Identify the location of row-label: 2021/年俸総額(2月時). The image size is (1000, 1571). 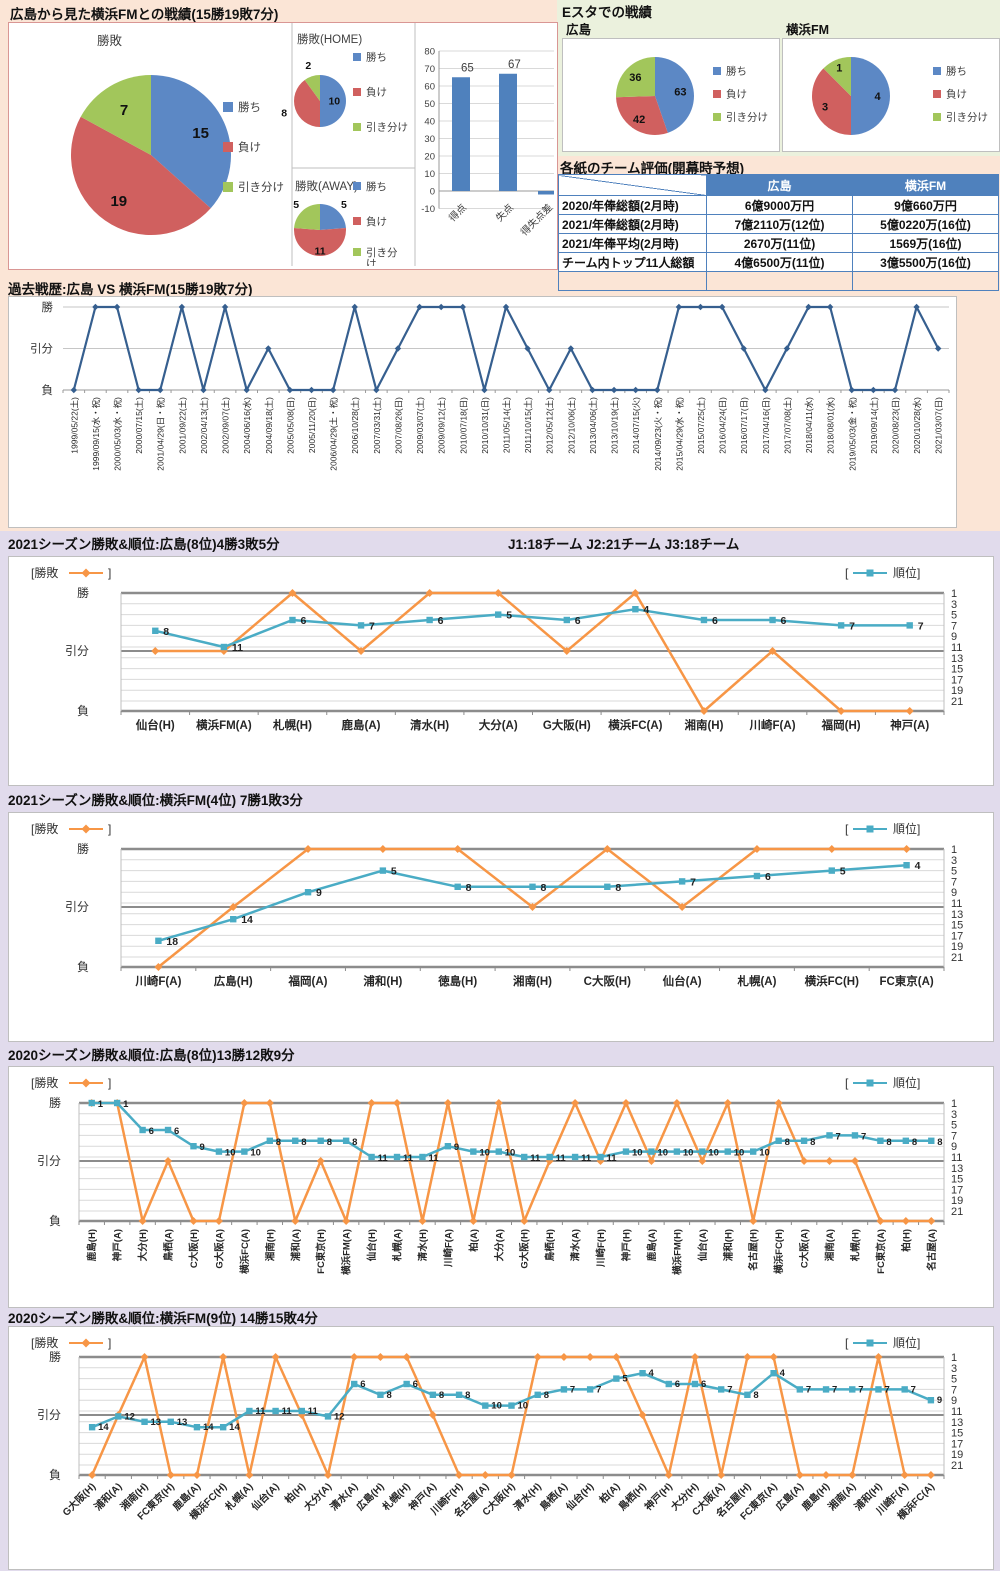
(632, 224).